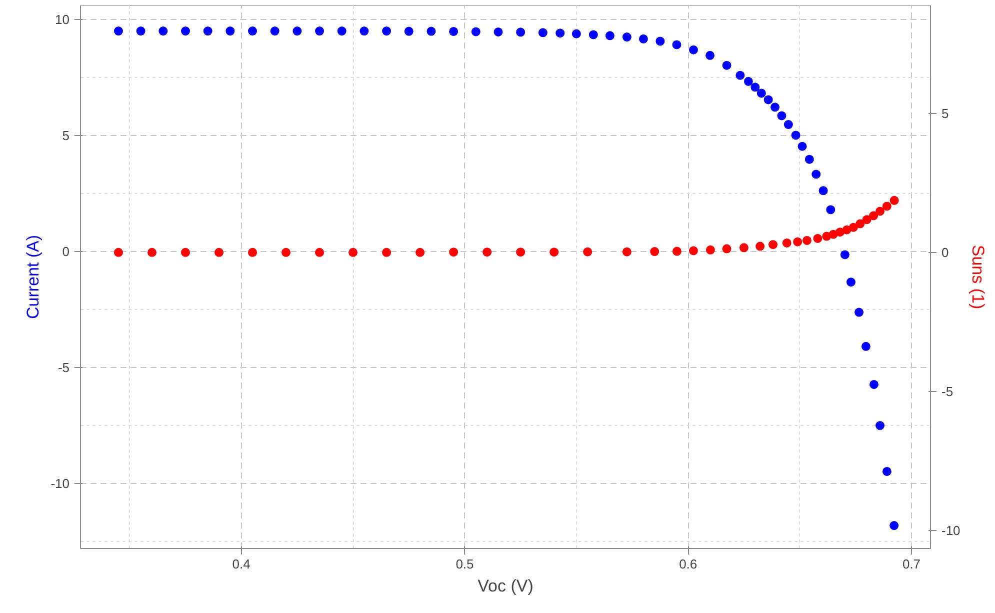 The width and height of the screenshot is (995, 613). What do you see at coordinates (66, 251) in the screenshot?
I see `y-tick-label: 0` at bounding box center [66, 251].